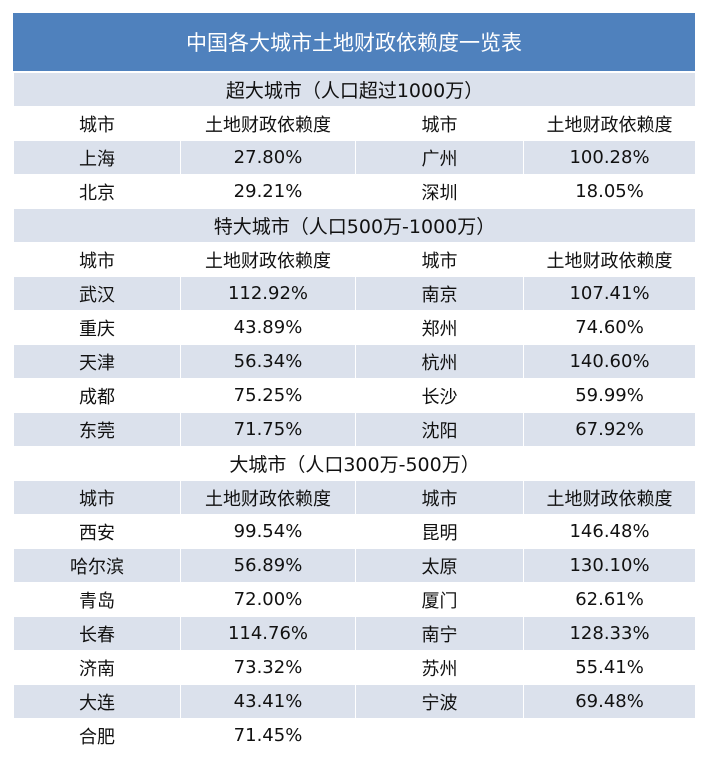 This screenshot has height=765, width=707. I want to click on ratio-cell: 100.28%, so click(609, 157).